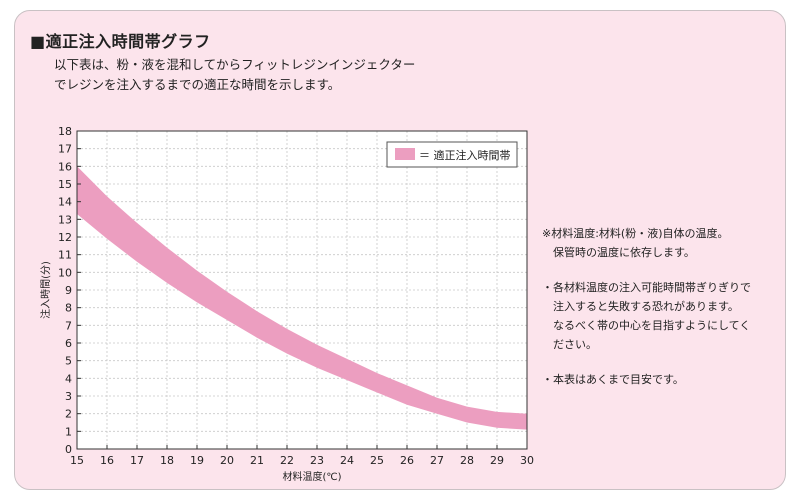  Describe the element at coordinates (167, 460) in the screenshot. I see `x-tick-label: 18` at that location.